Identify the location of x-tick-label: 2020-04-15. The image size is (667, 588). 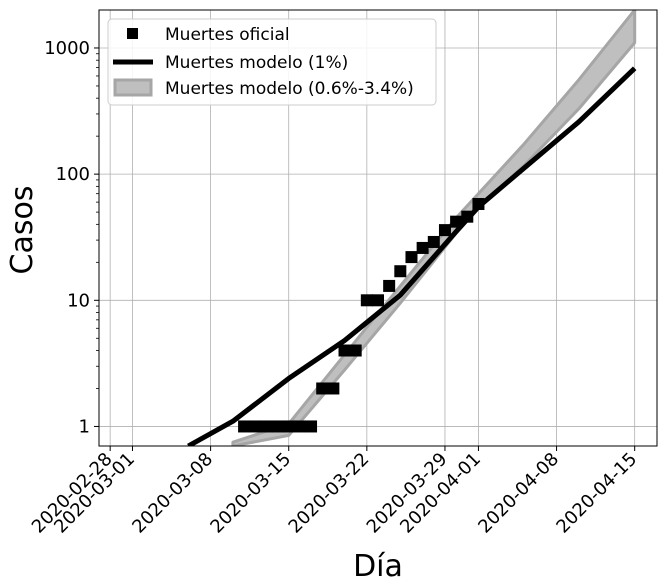
(596, 493).